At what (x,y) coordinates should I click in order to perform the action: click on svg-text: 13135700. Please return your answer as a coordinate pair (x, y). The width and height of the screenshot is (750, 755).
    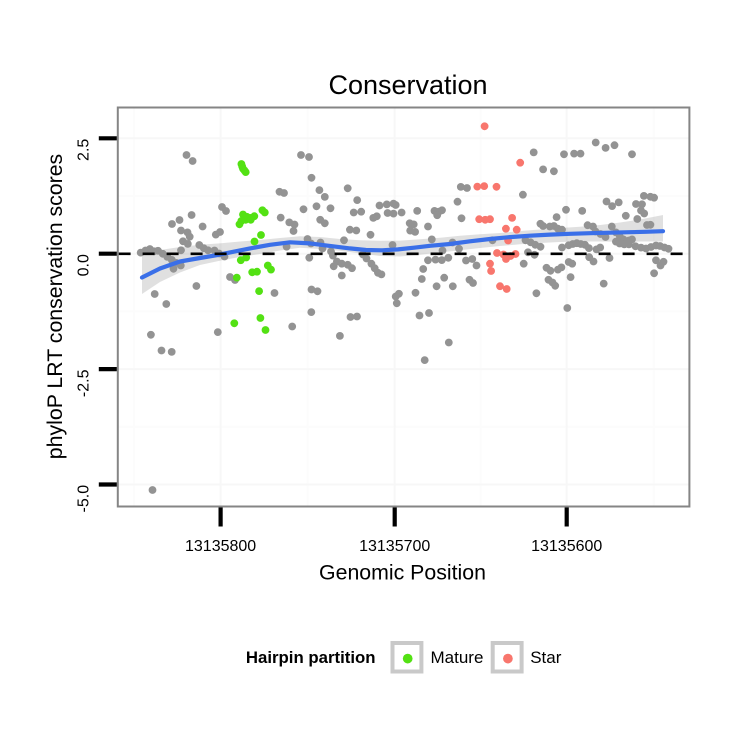
    Looking at the image, I should click on (394, 546).